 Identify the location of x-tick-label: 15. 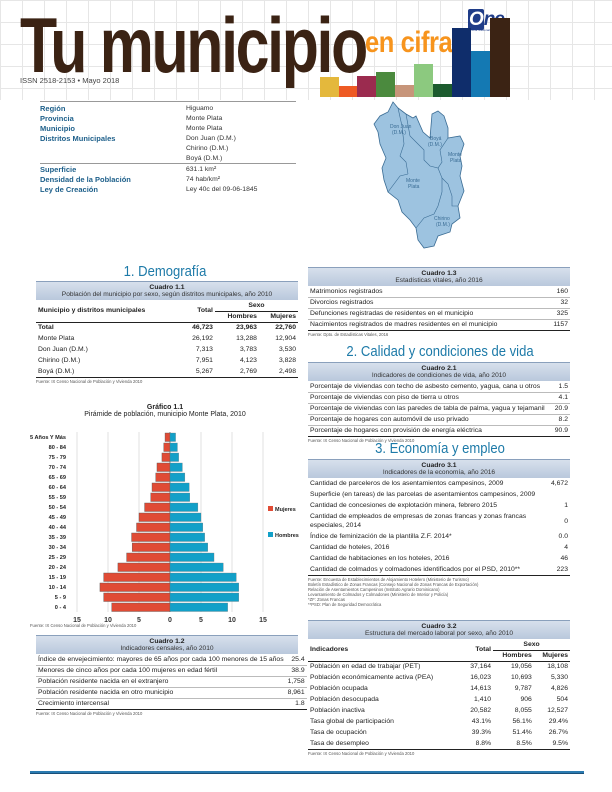
(263, 620).